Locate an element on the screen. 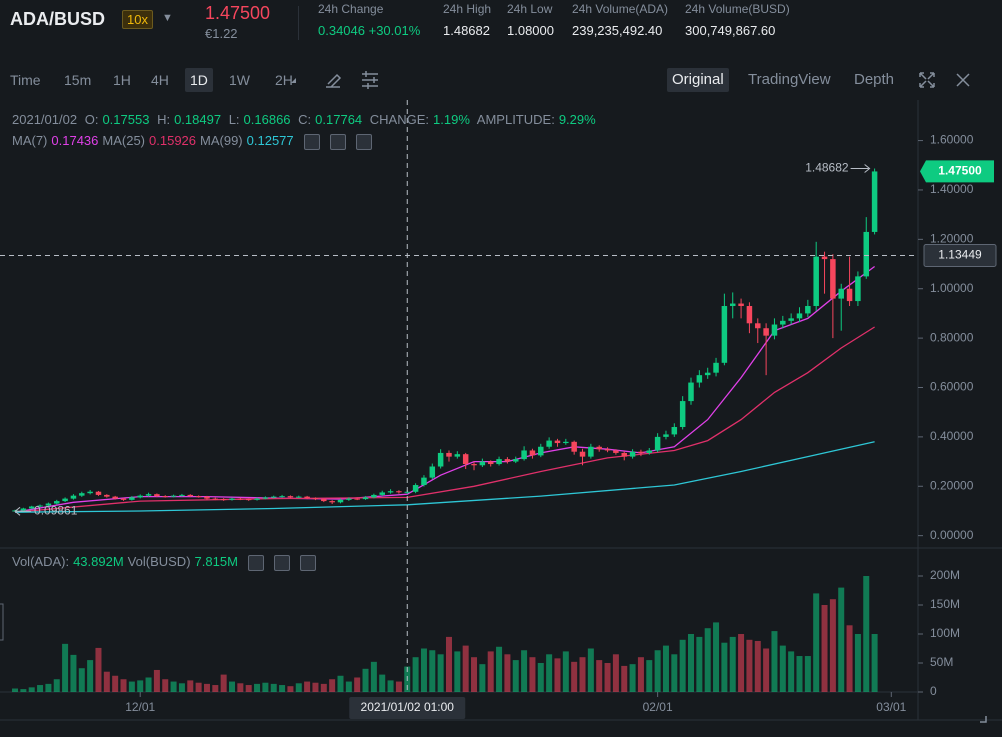 The height and width of the screenshot is (737, 1002). volume-tick-label: 150M is located at coordinates (945, 604).